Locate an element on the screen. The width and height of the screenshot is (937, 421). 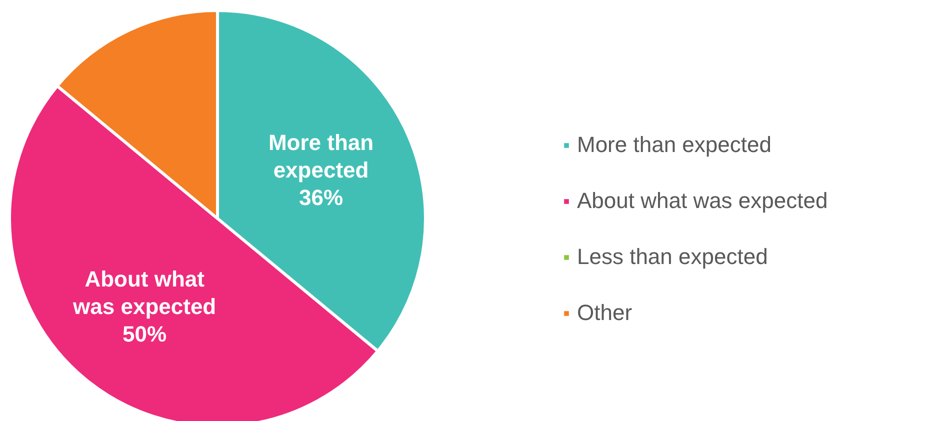
legend-label: Less than expected is located at coordinates (672, 257).